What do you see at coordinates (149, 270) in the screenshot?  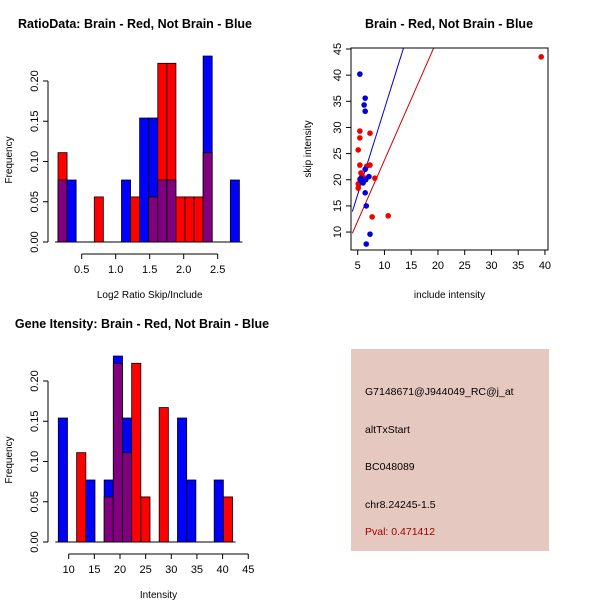 I see `chart-0-xtick-label-2: 1.5` at bounding box center [149, 270].